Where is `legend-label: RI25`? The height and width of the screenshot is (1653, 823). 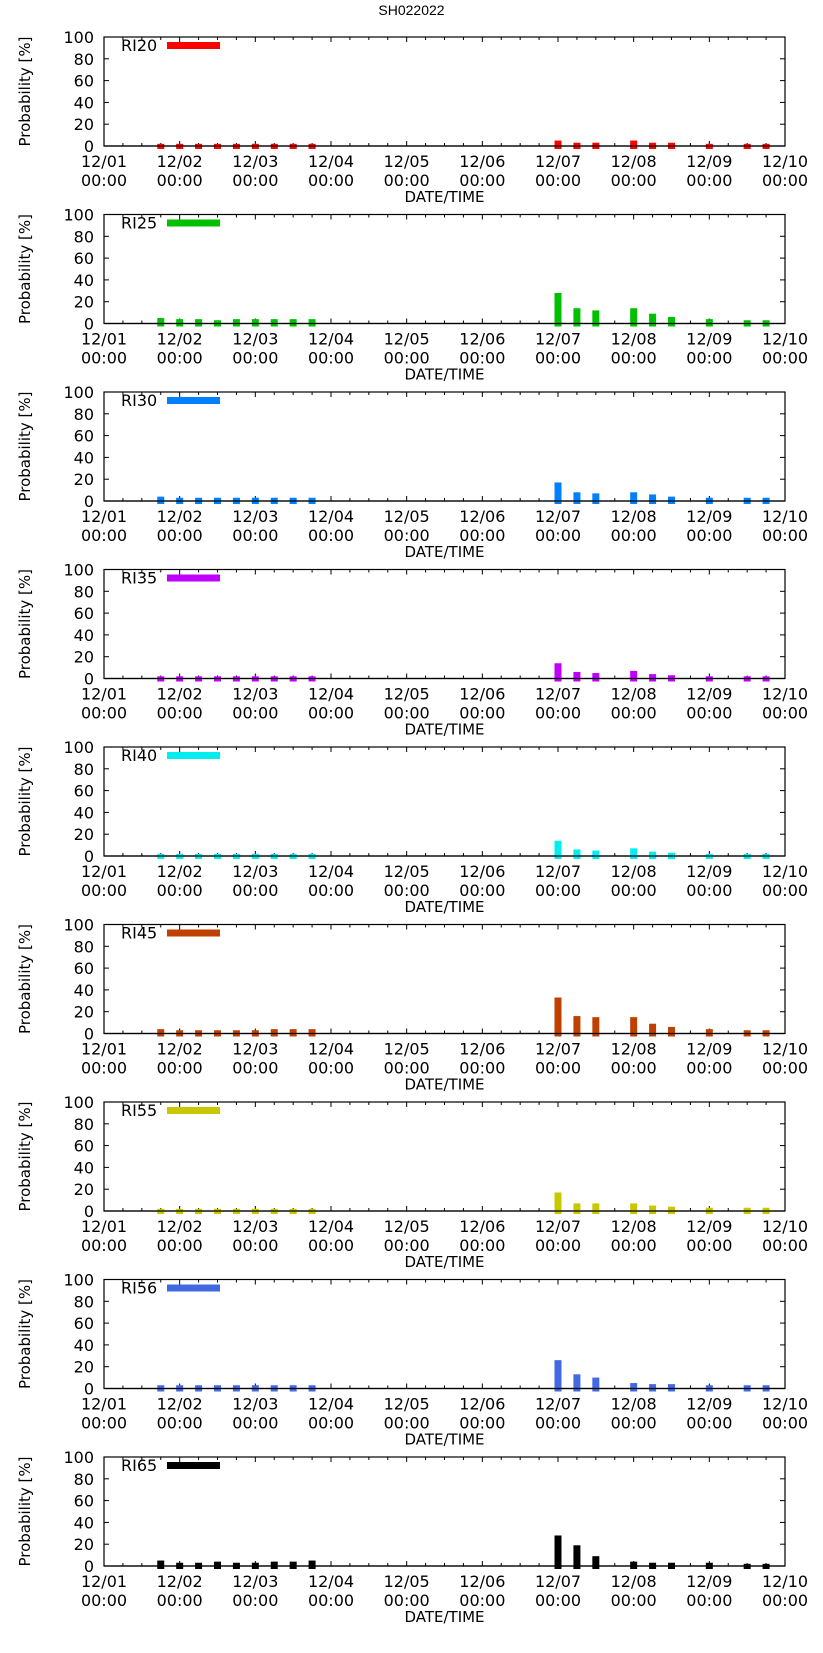 legend-label: RI25 is located at coordinates (139, 223).